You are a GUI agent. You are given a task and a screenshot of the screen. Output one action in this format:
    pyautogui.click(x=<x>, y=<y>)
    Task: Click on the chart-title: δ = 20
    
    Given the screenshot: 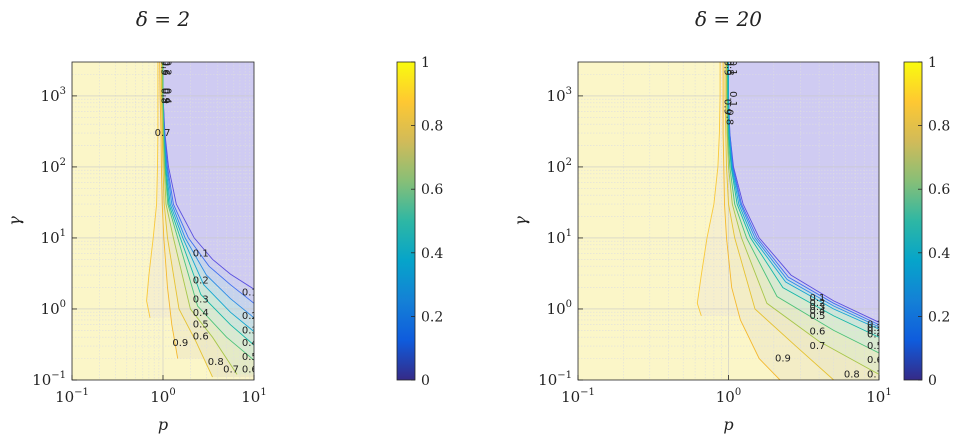 What is the action you would take?
    pyautogui.click(x=728, y=19)
    